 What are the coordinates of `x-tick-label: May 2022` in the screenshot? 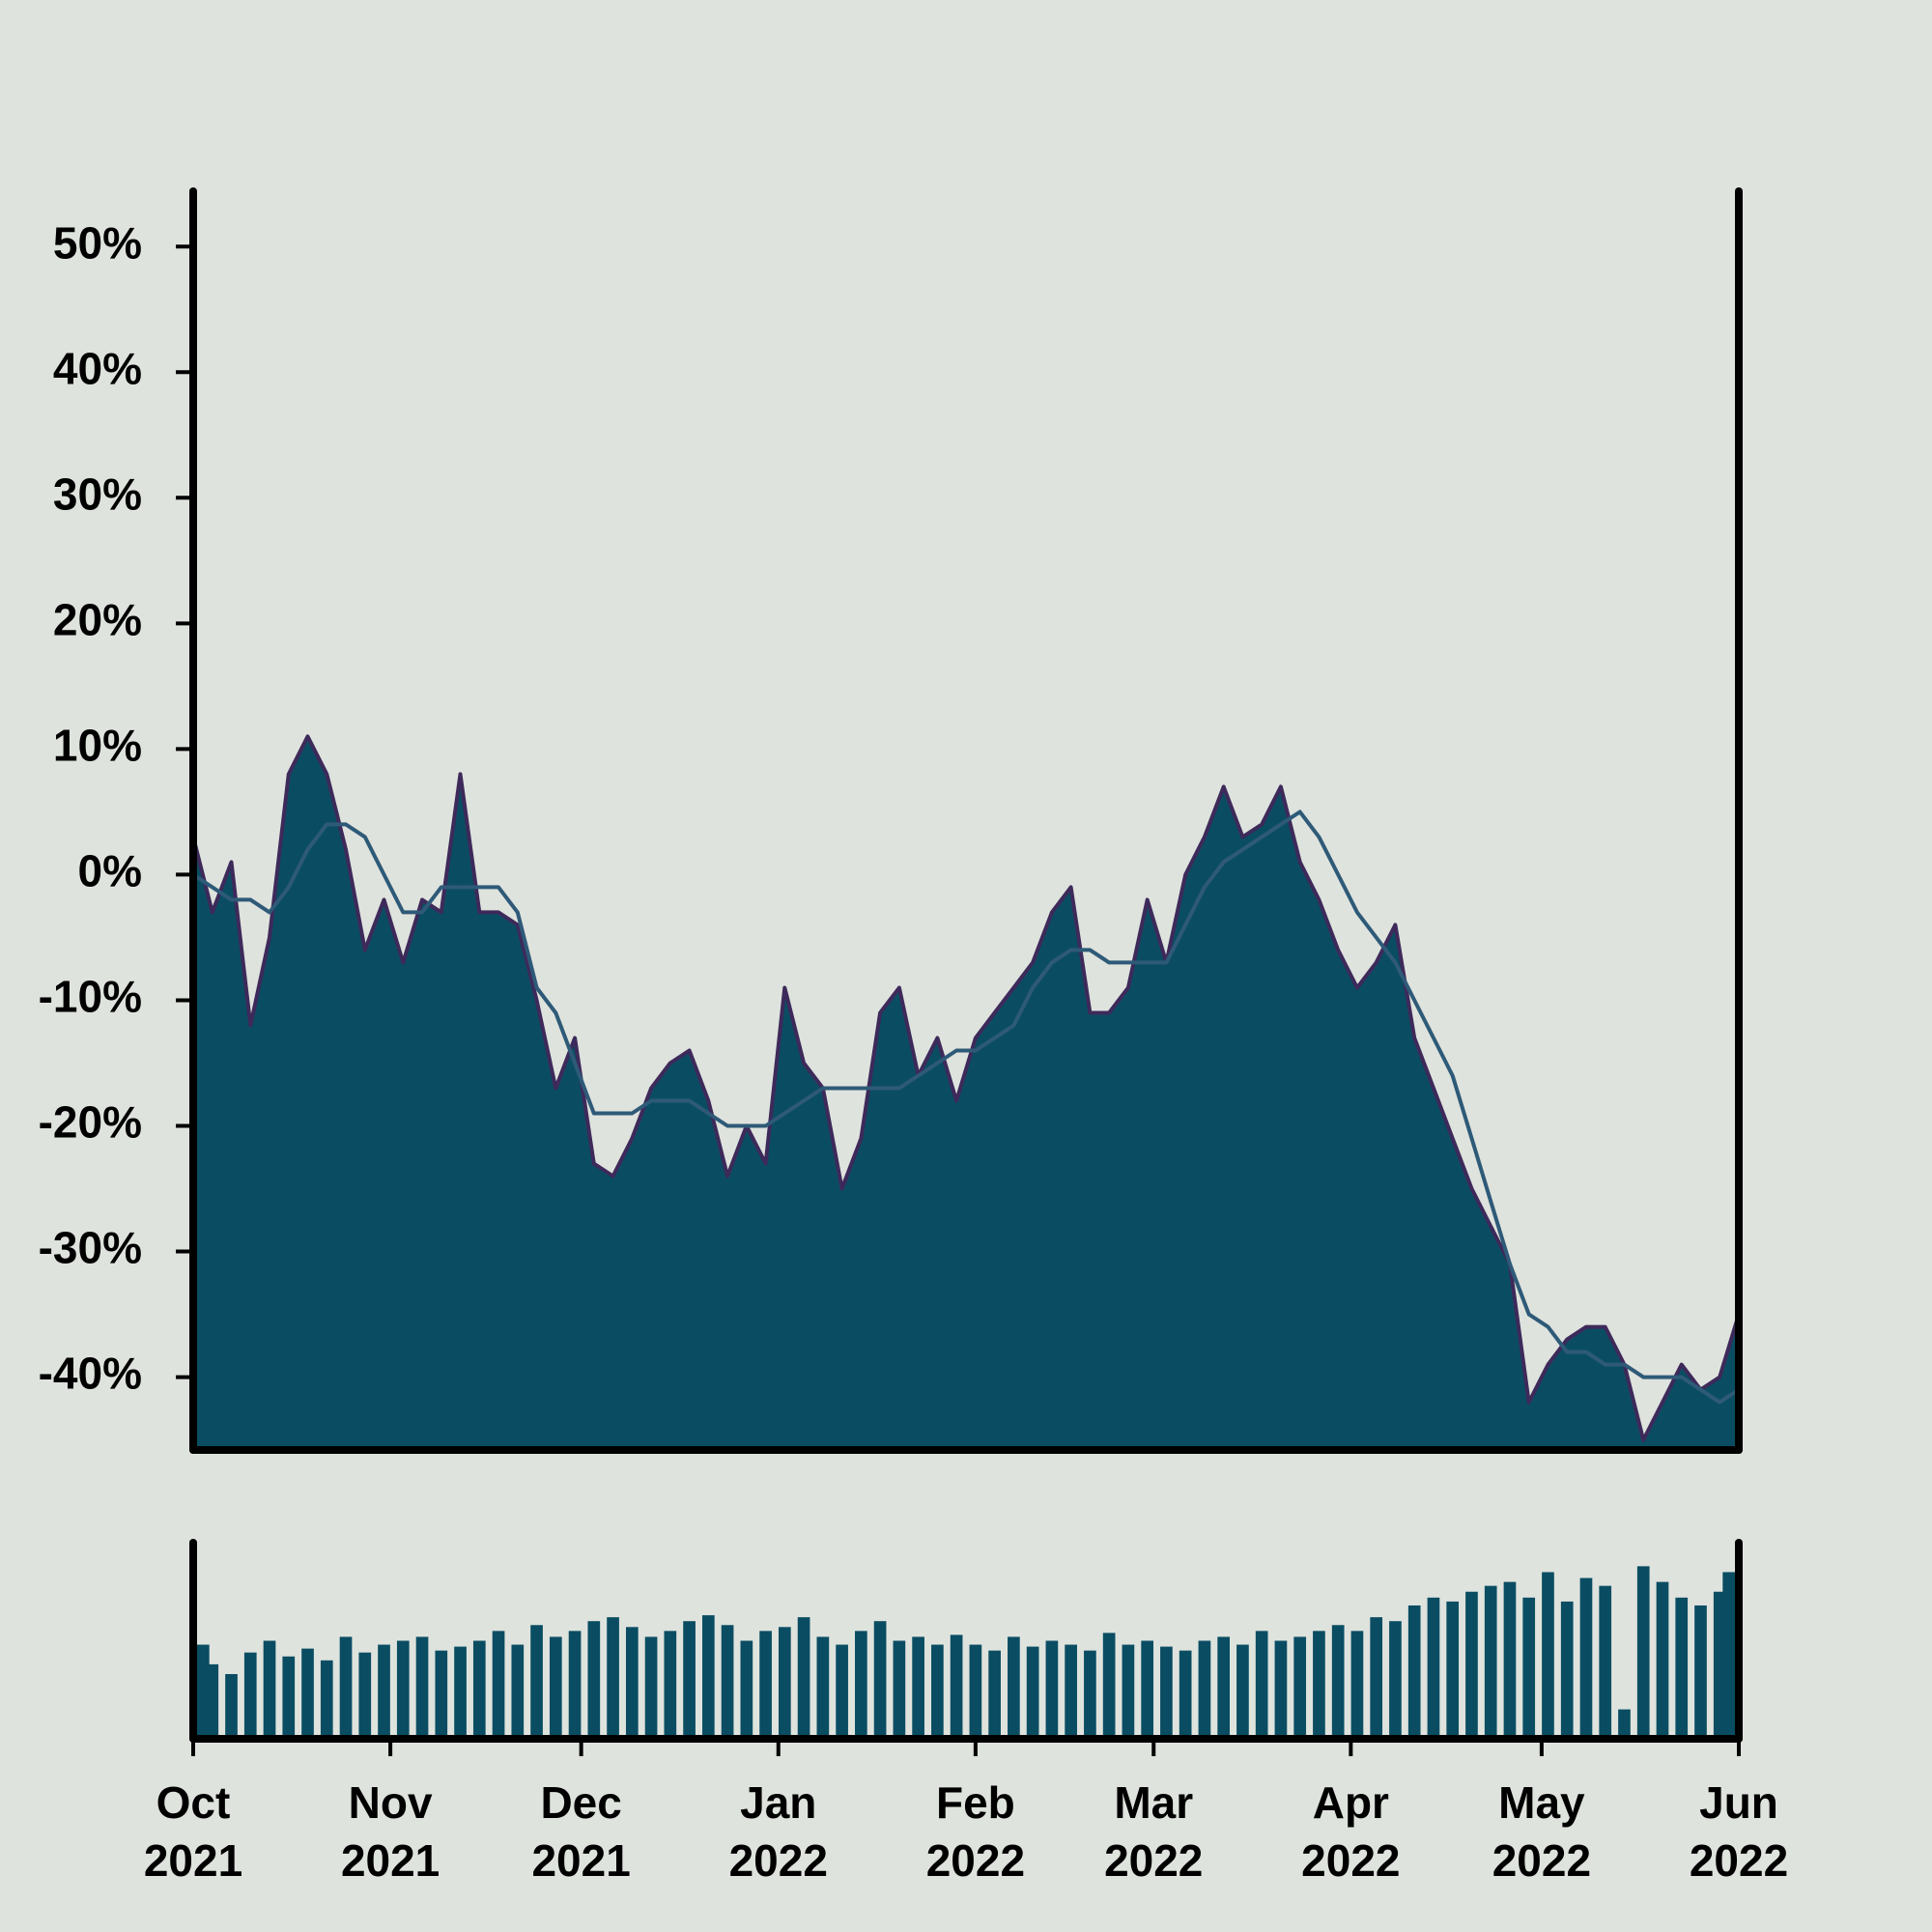 It's located at (1542, 1831).